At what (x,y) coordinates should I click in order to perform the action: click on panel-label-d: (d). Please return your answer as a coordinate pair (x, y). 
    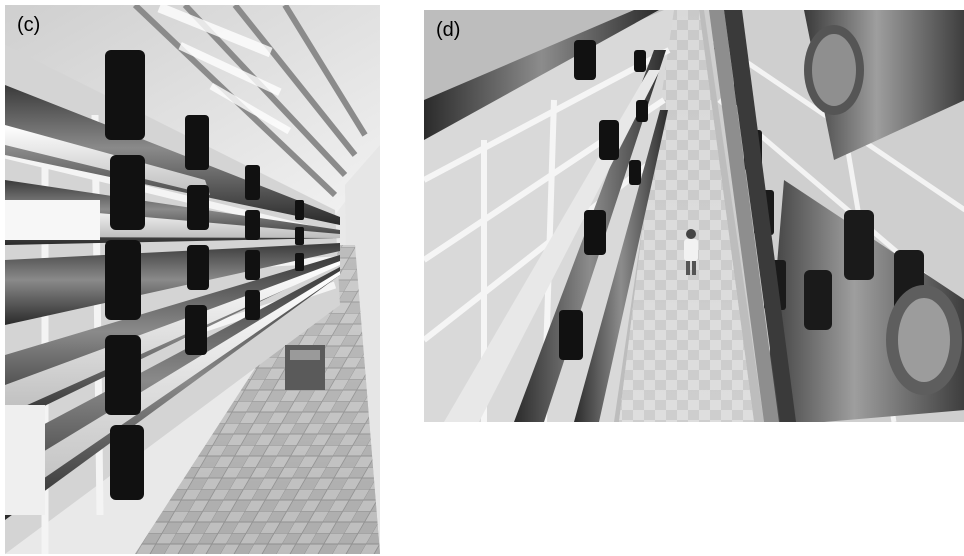
    Looking at the image, I should click on (448, 30).